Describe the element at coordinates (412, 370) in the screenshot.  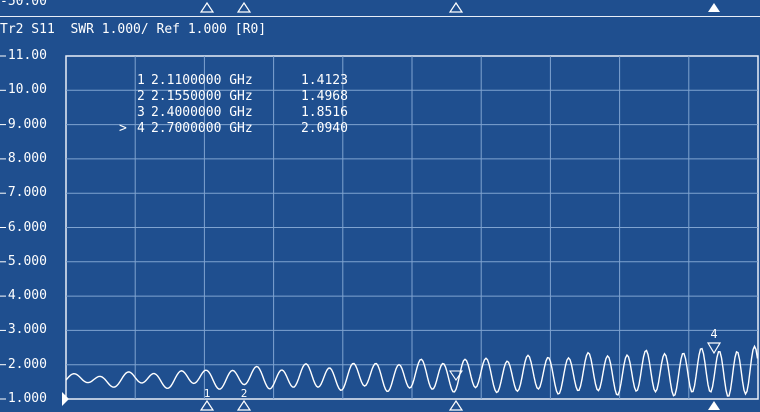
I see `swr-trace` at that location.